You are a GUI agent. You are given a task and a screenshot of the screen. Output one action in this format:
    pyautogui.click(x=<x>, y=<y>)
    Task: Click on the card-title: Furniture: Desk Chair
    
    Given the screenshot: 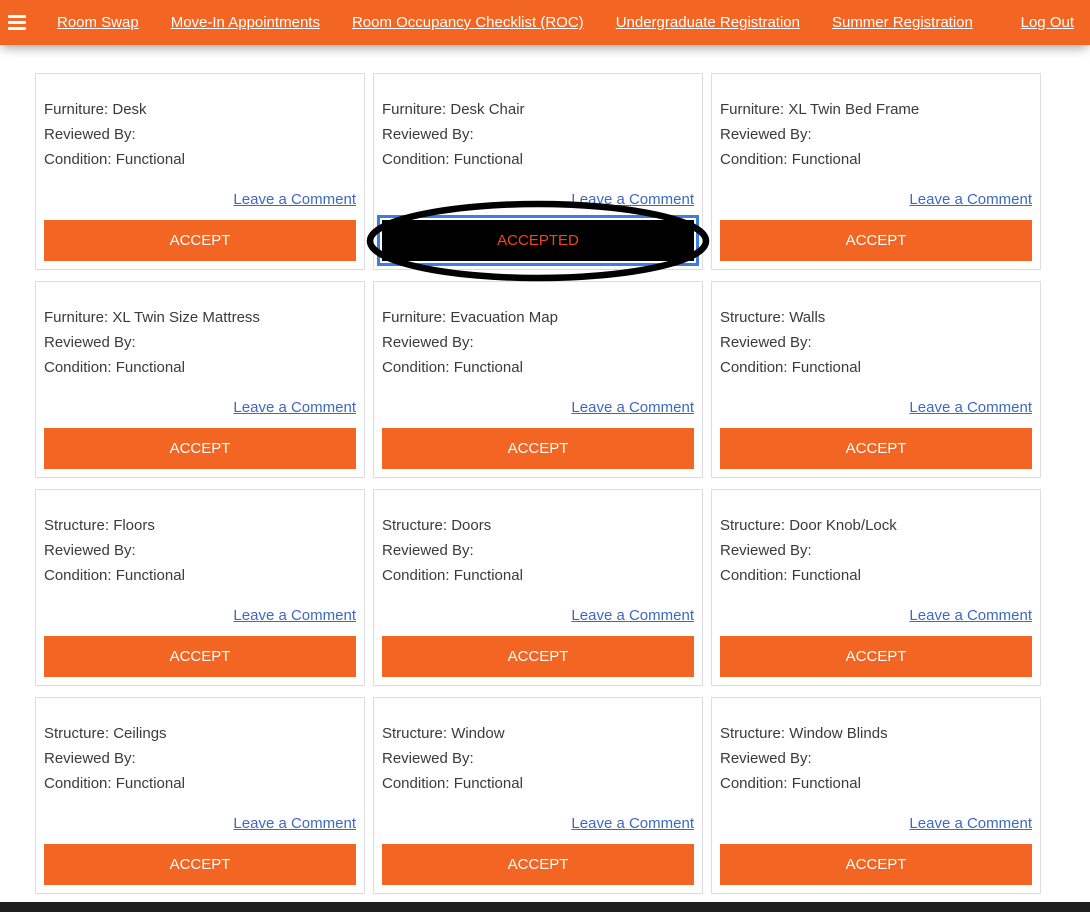 What is the action you would take?
    pyautogui.click(x=453, y=109)
    